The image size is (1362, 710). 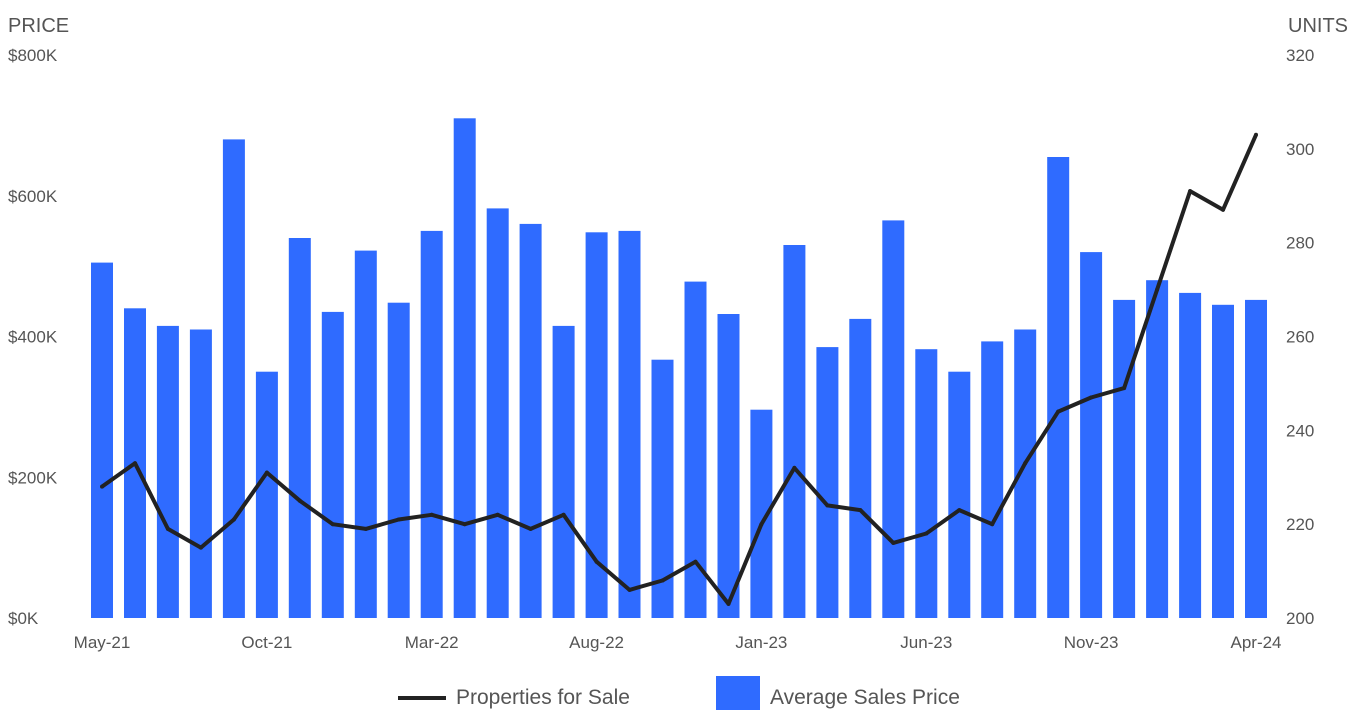 I want to click on x-tick-label: Aug-22, so click(x=596, y=642).